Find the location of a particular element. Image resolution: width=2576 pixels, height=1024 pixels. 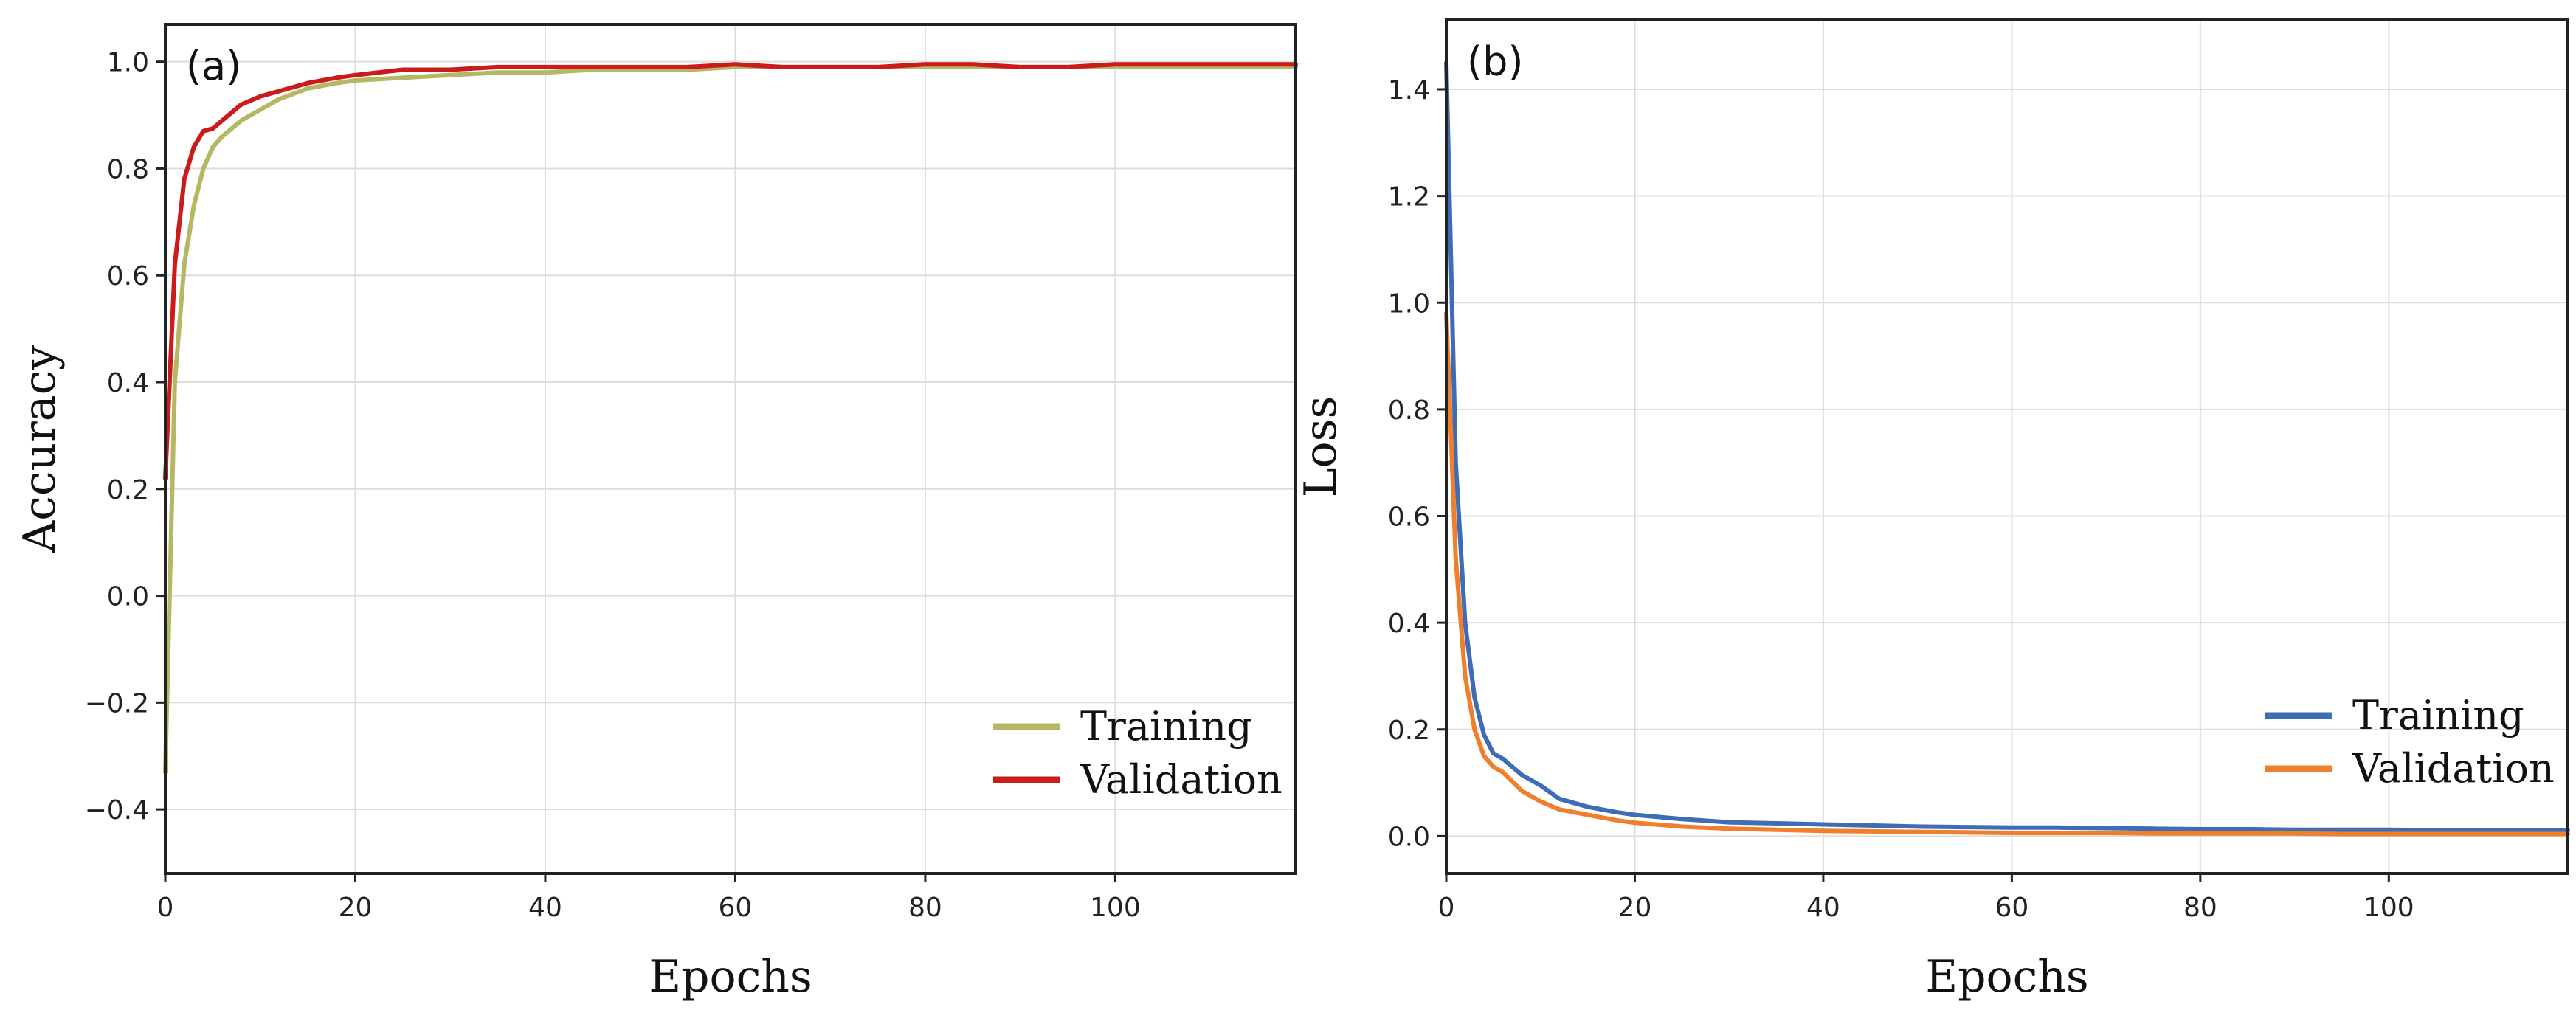

accuracy-x-tick-label: 0 is located at coordinates (165, 908).